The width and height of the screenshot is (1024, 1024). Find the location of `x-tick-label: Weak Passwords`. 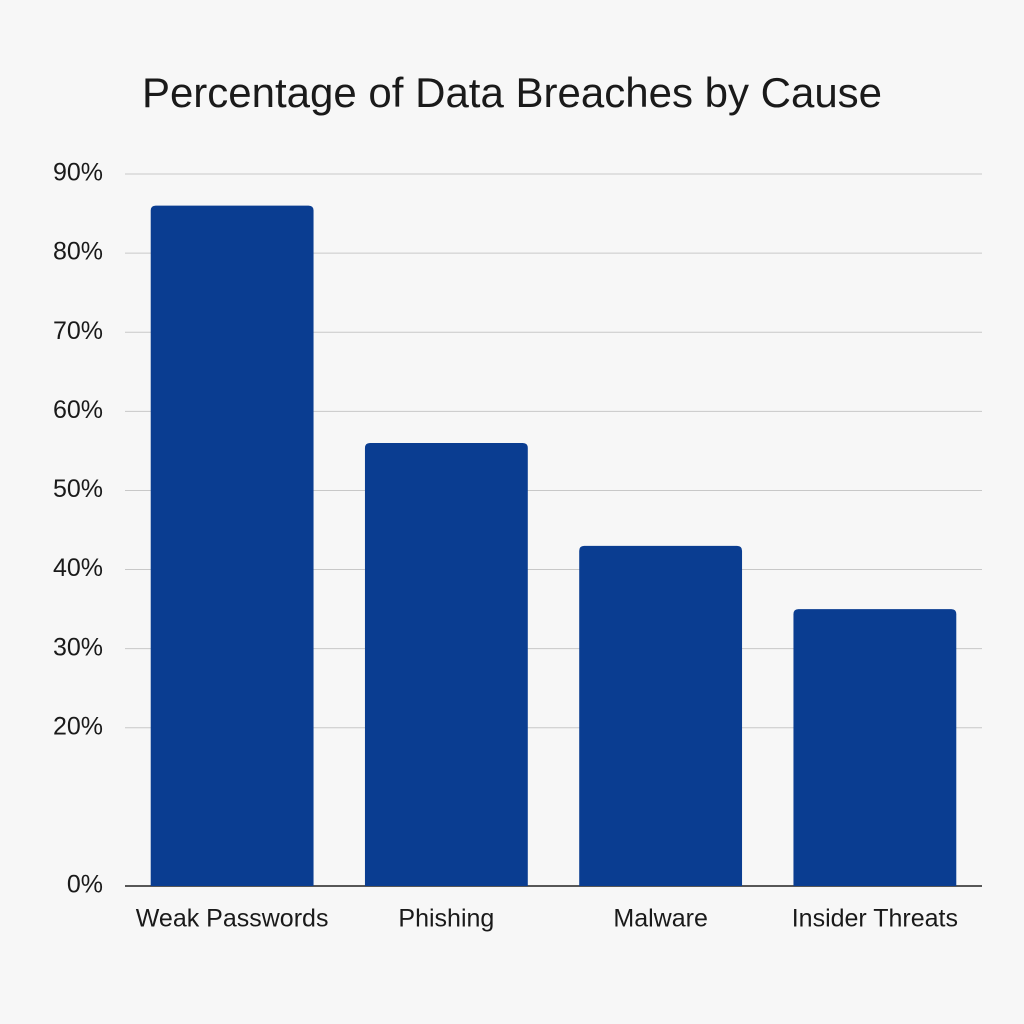

x-tick-label: Weak Passwords is located at coordinates (232, 919).